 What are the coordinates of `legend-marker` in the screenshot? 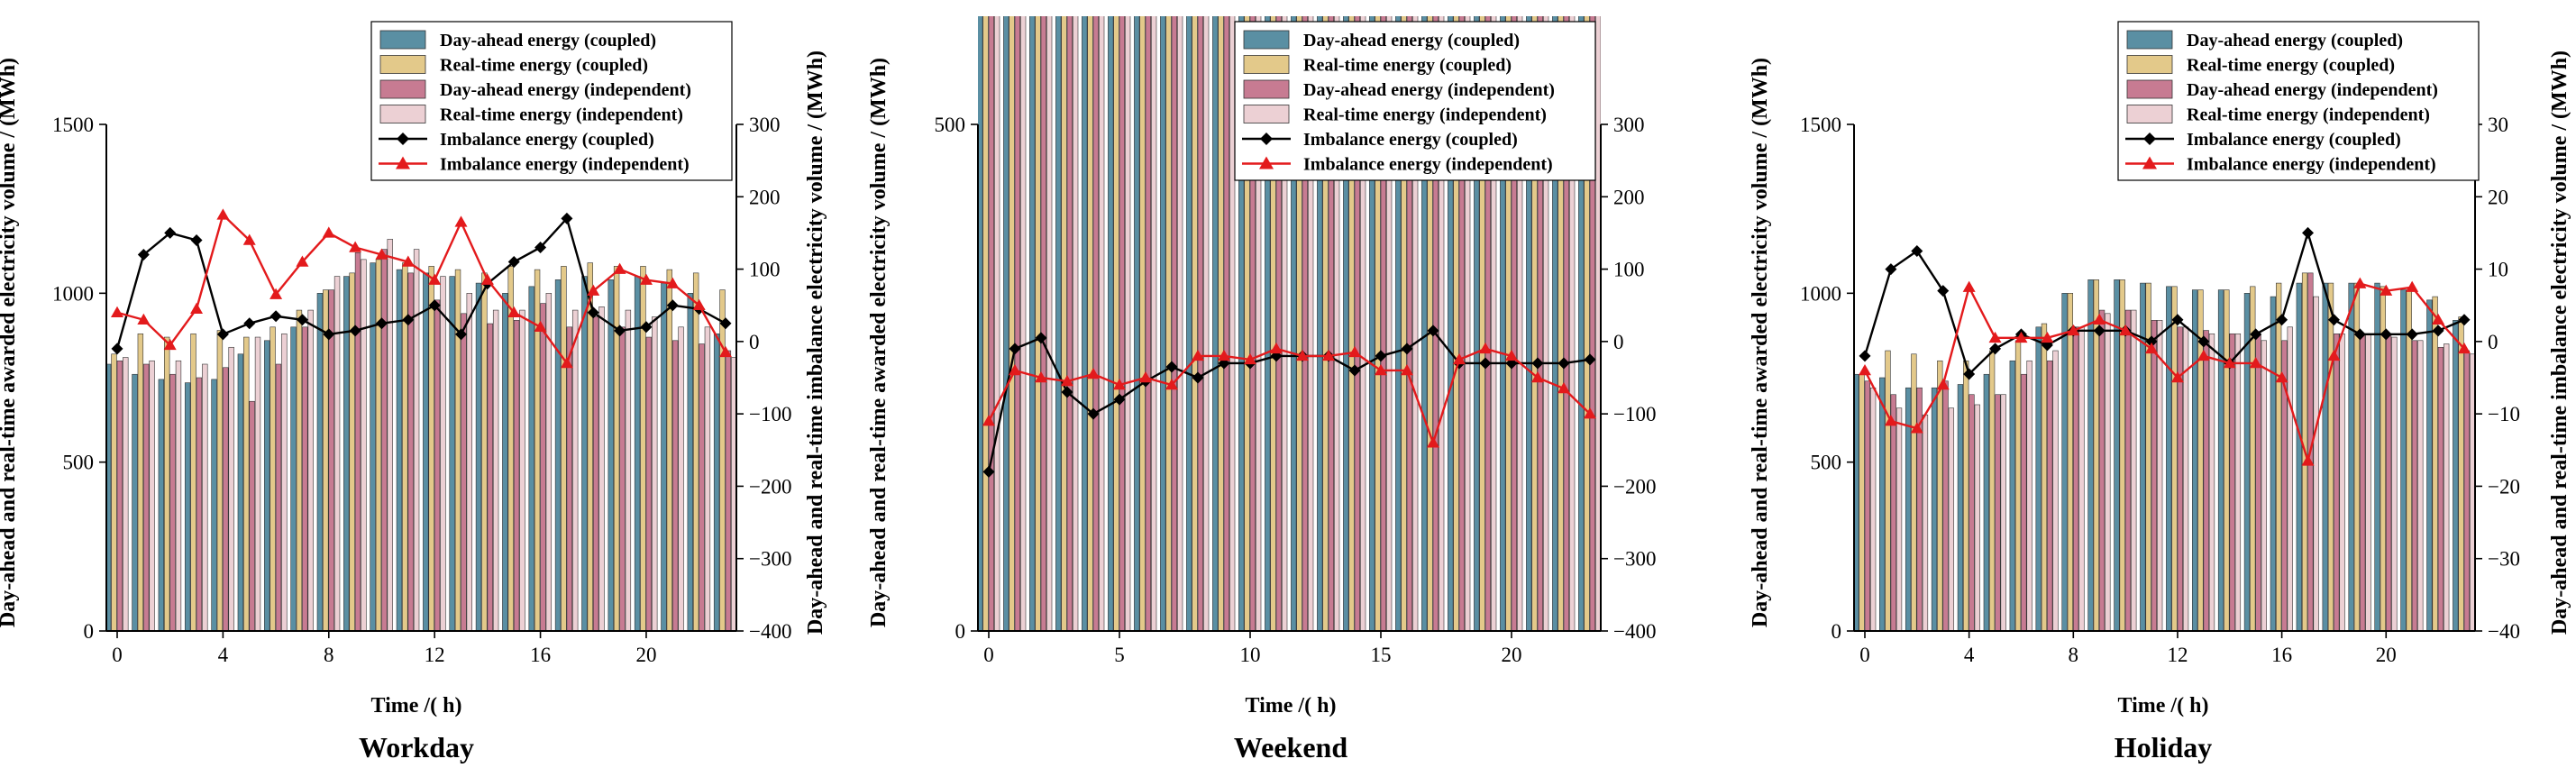 It's located at (2149, 162).